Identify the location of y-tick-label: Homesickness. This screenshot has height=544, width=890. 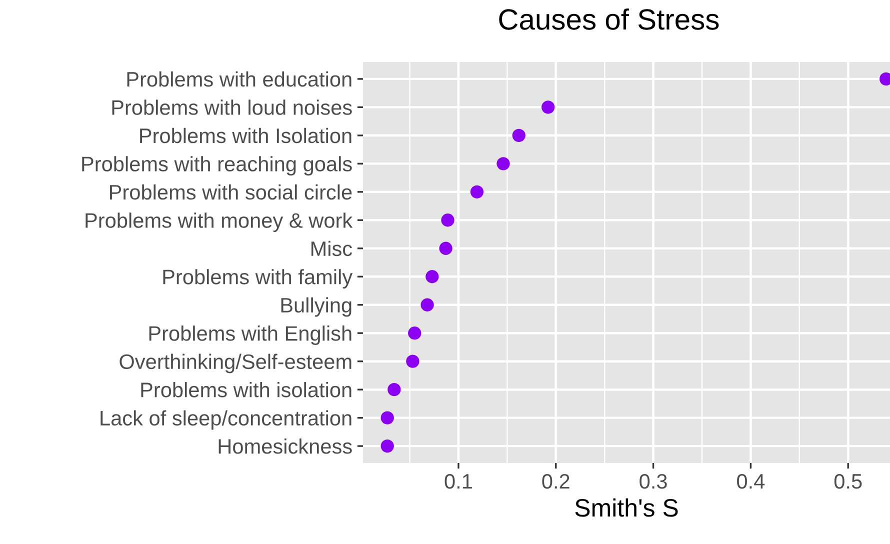
(285, 446).